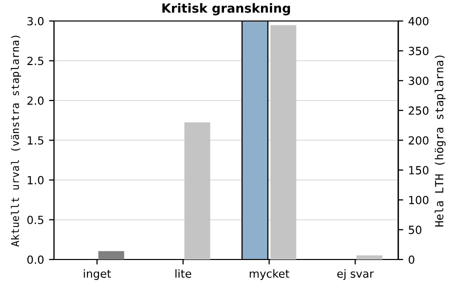 Image resolution: width=450 pixels, height=300 pixels. What do you see at coordinates (440, 141) in the screenshot?
I see `y2-axis-title: Hela LTH (högra staplarna)` at bounding box center [440, 141].